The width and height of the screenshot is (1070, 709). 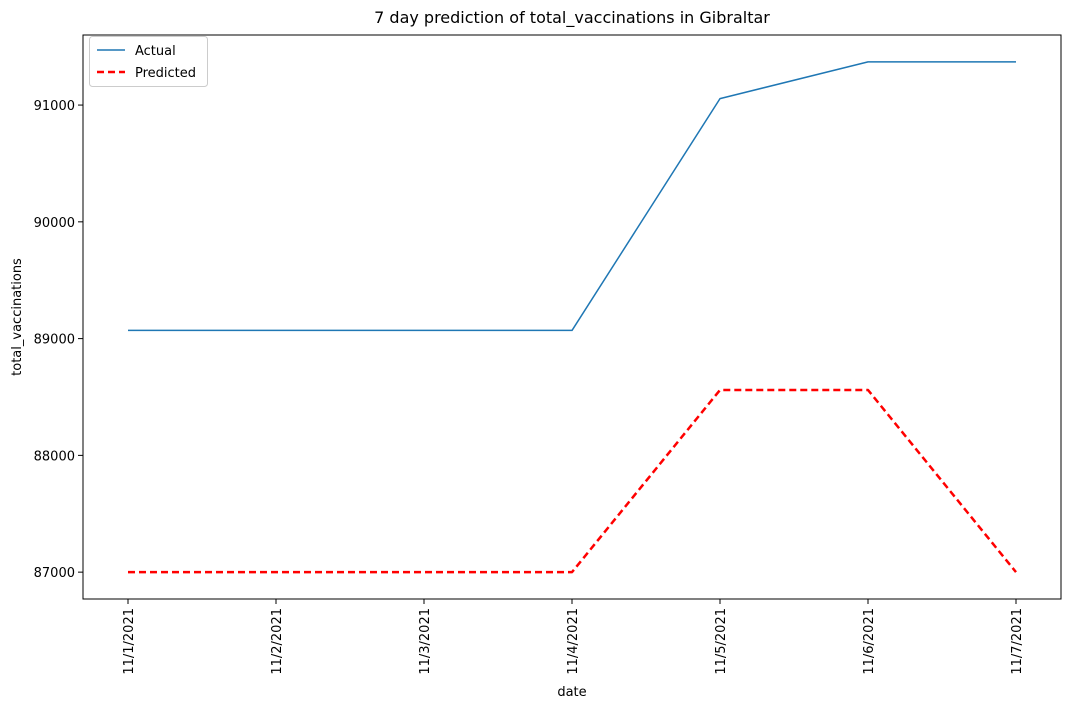 I want to click on y-tick-label: 87000, so click(x=54, y=573).